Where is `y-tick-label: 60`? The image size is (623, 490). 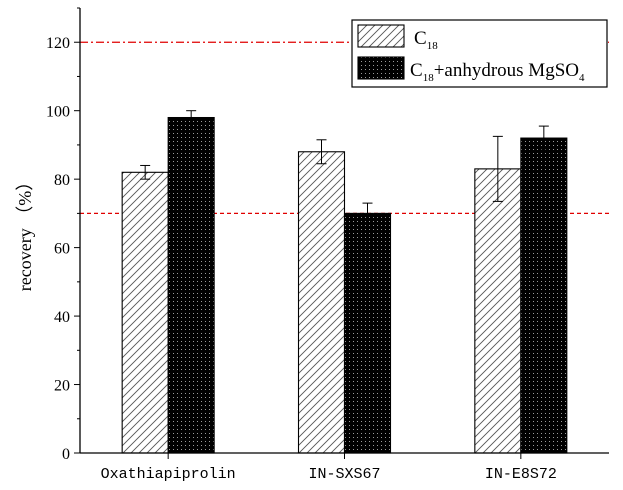 y-tick-label: 60 is located at coordinates (62, 249).